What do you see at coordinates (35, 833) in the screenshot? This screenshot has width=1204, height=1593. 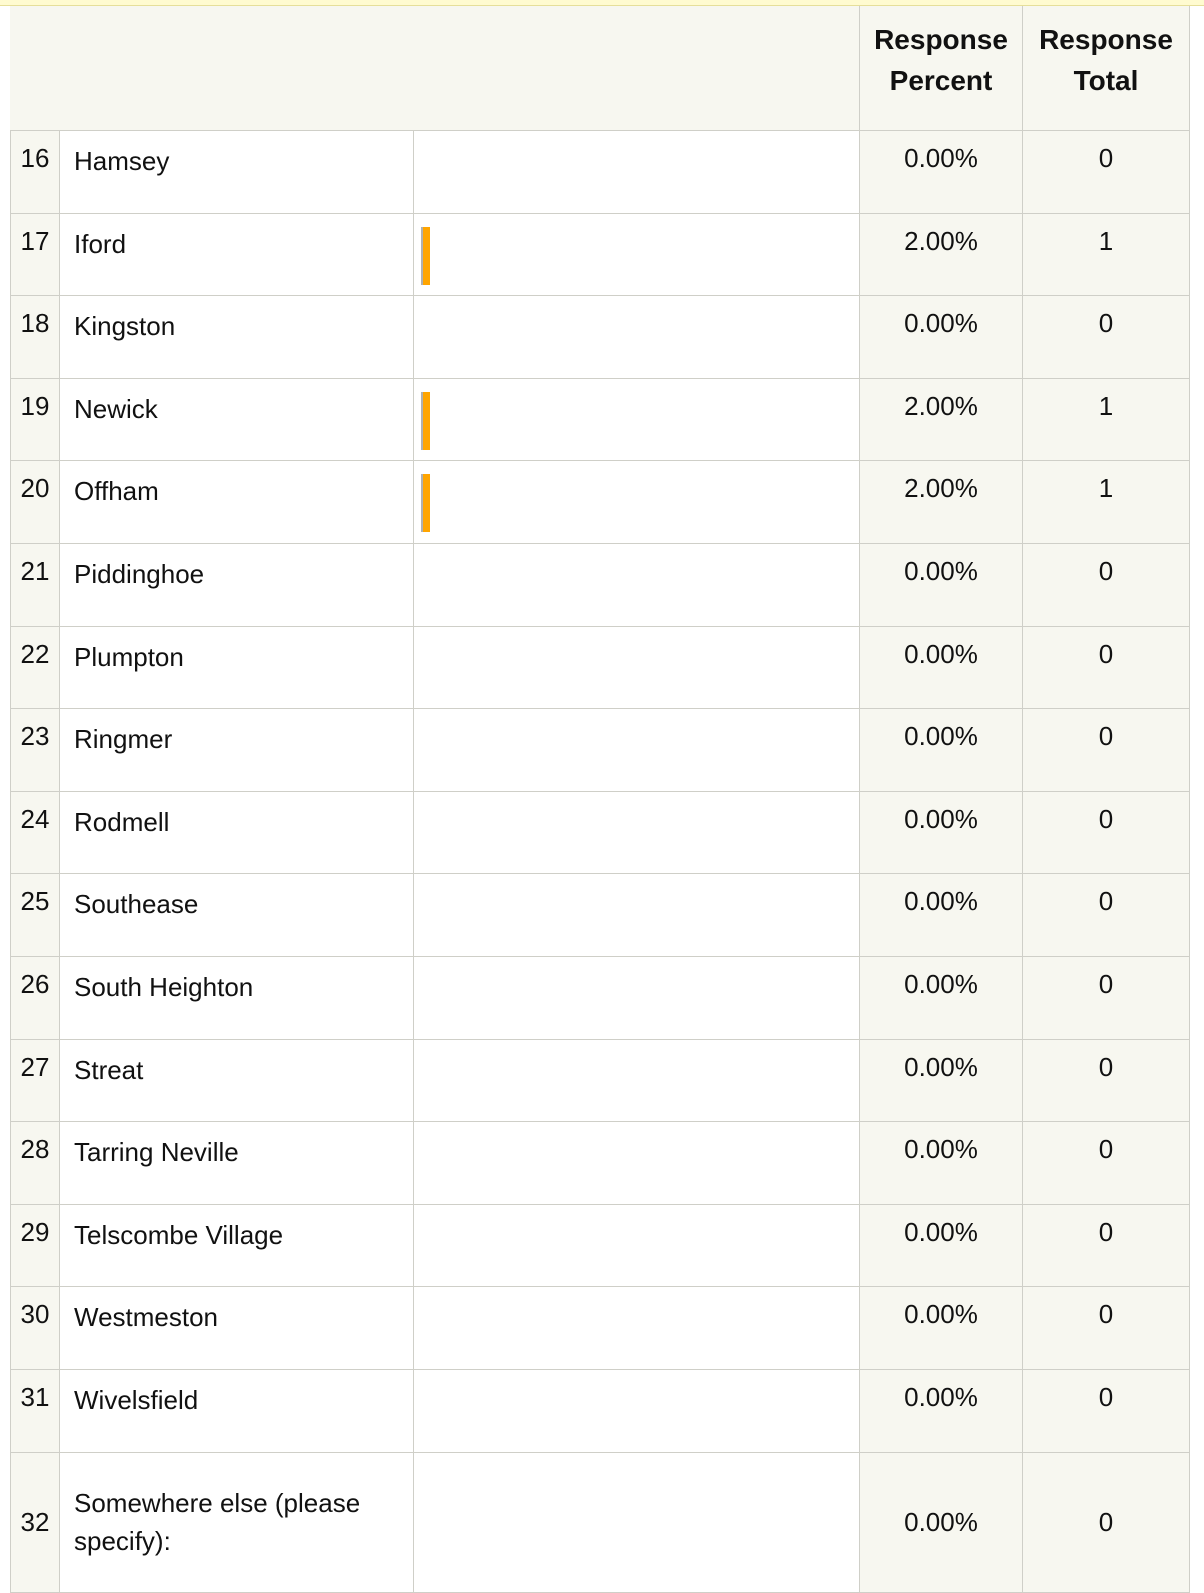 I see `row-number: 24` at bounding box center [35, 833].